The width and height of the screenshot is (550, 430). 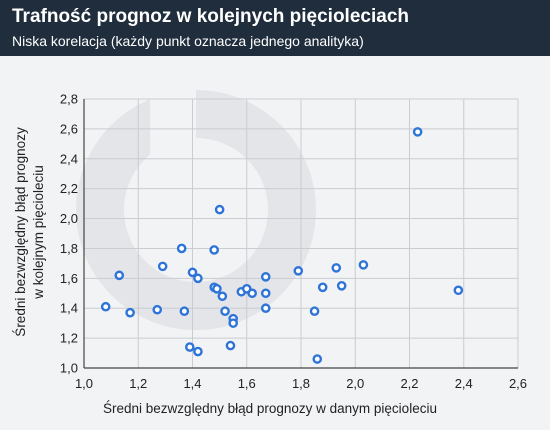 I want to click on x-tick-label: 1,0, so click(x=84, y=383).